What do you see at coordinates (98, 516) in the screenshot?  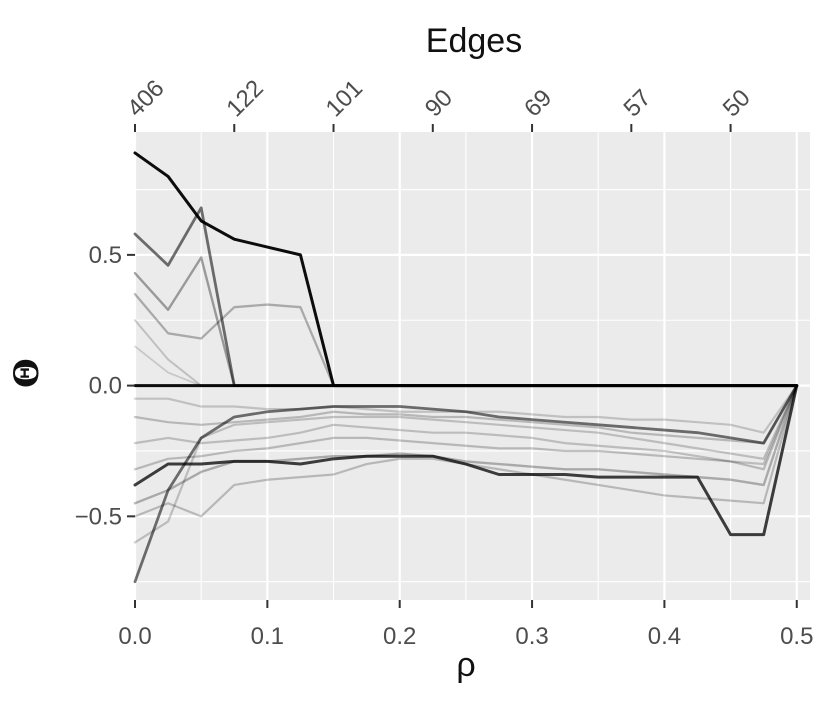 I see `y-tick-label: −0.5` at bounding box center [98, 516].